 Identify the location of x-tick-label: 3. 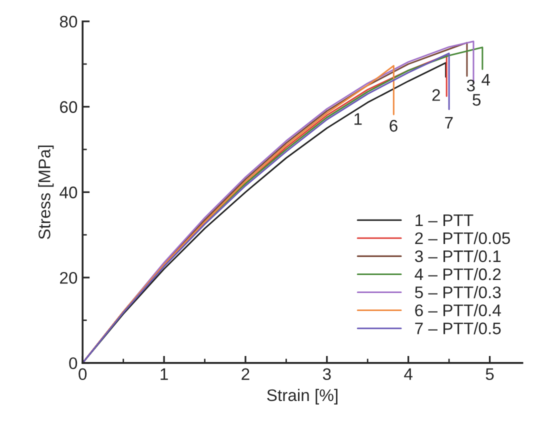
(326, 374).